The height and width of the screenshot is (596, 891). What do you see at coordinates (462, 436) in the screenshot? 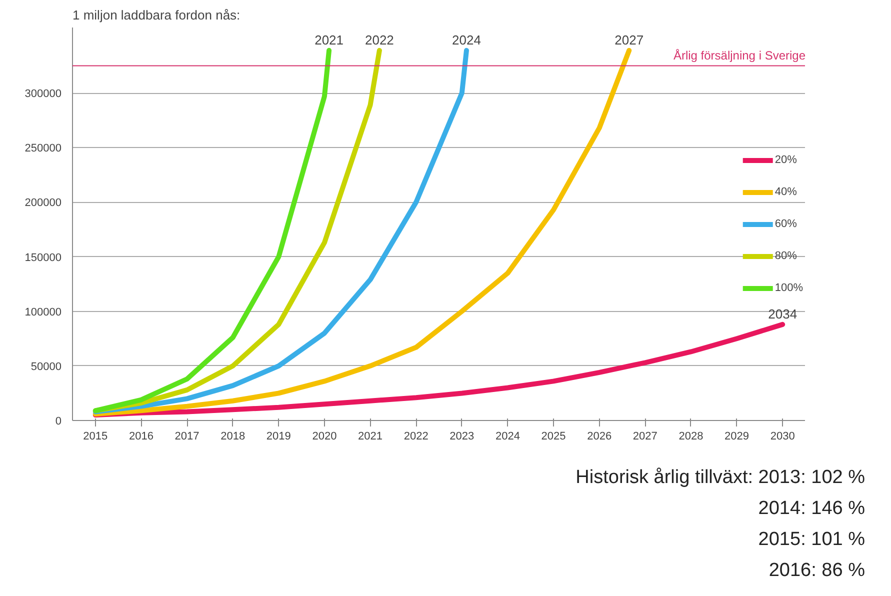
I see `x-tick-label: 2023` at bounding box center [462, 436].